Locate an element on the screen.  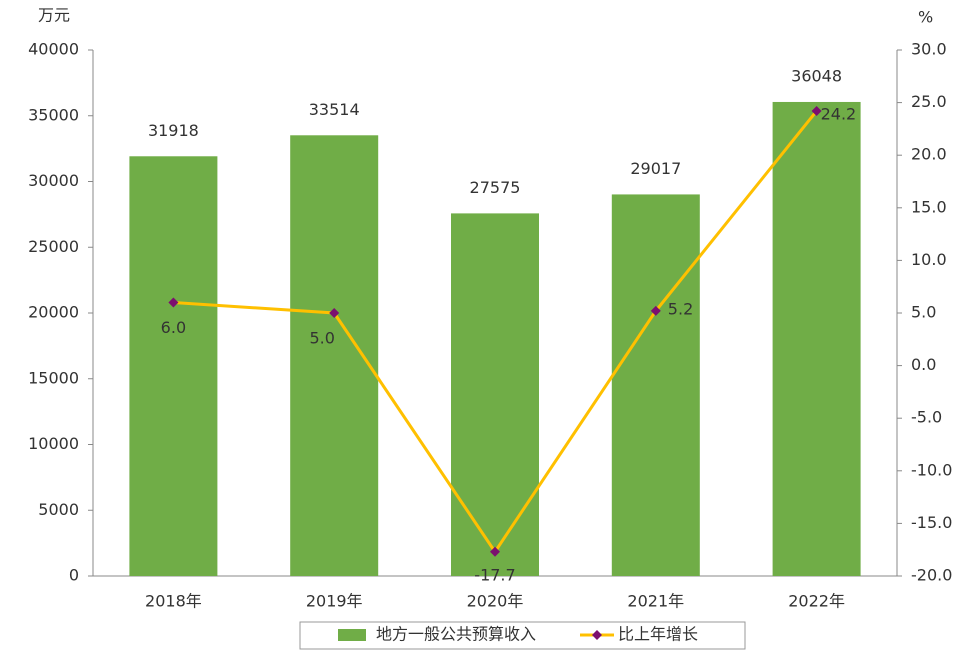
bar-value-label: 36048 is located at coordinates (816, 75).